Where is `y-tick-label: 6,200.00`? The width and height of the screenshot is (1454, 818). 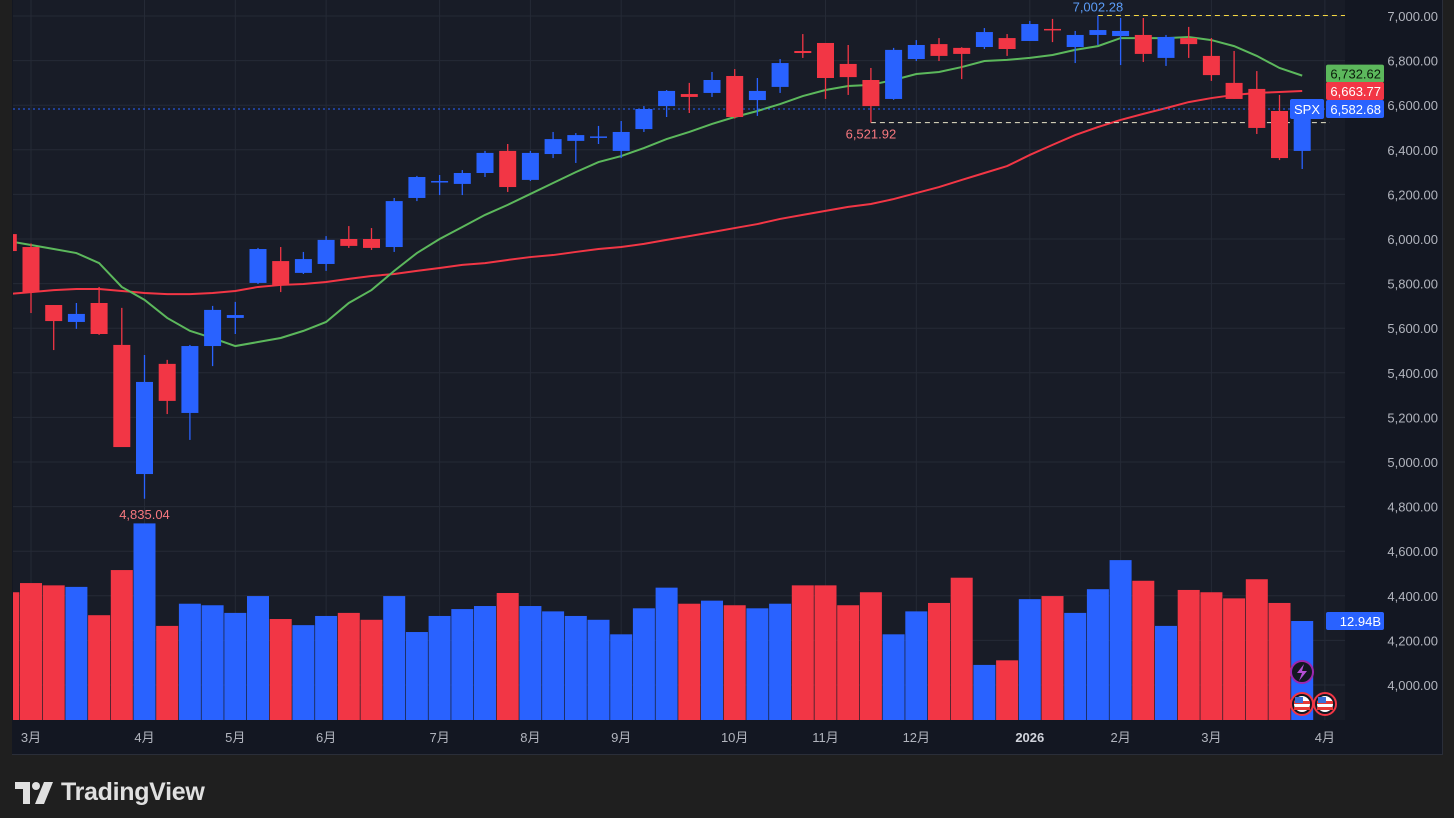
y-tick-label: 6,200.00 is located at coordinates (1412, 194).